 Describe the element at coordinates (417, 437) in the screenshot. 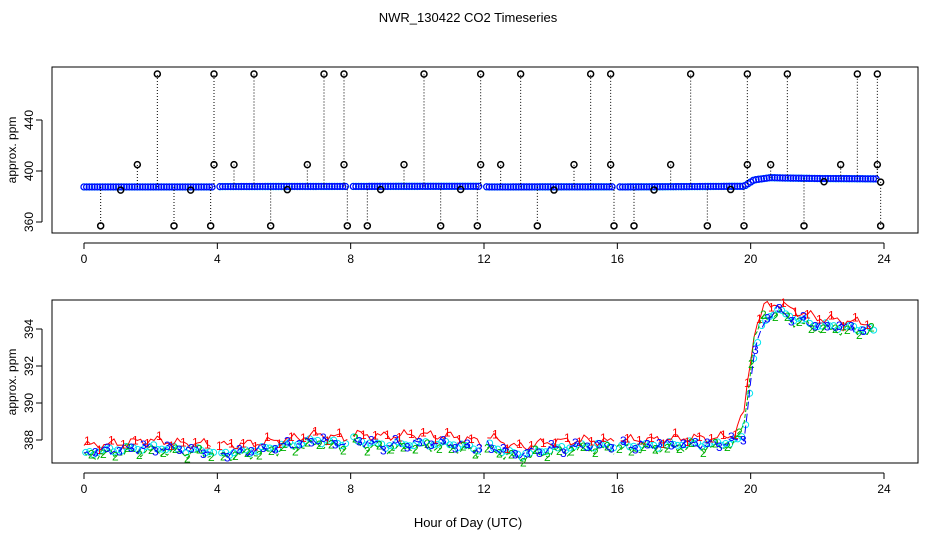

I see `panel-2-series-1-line` at that location.